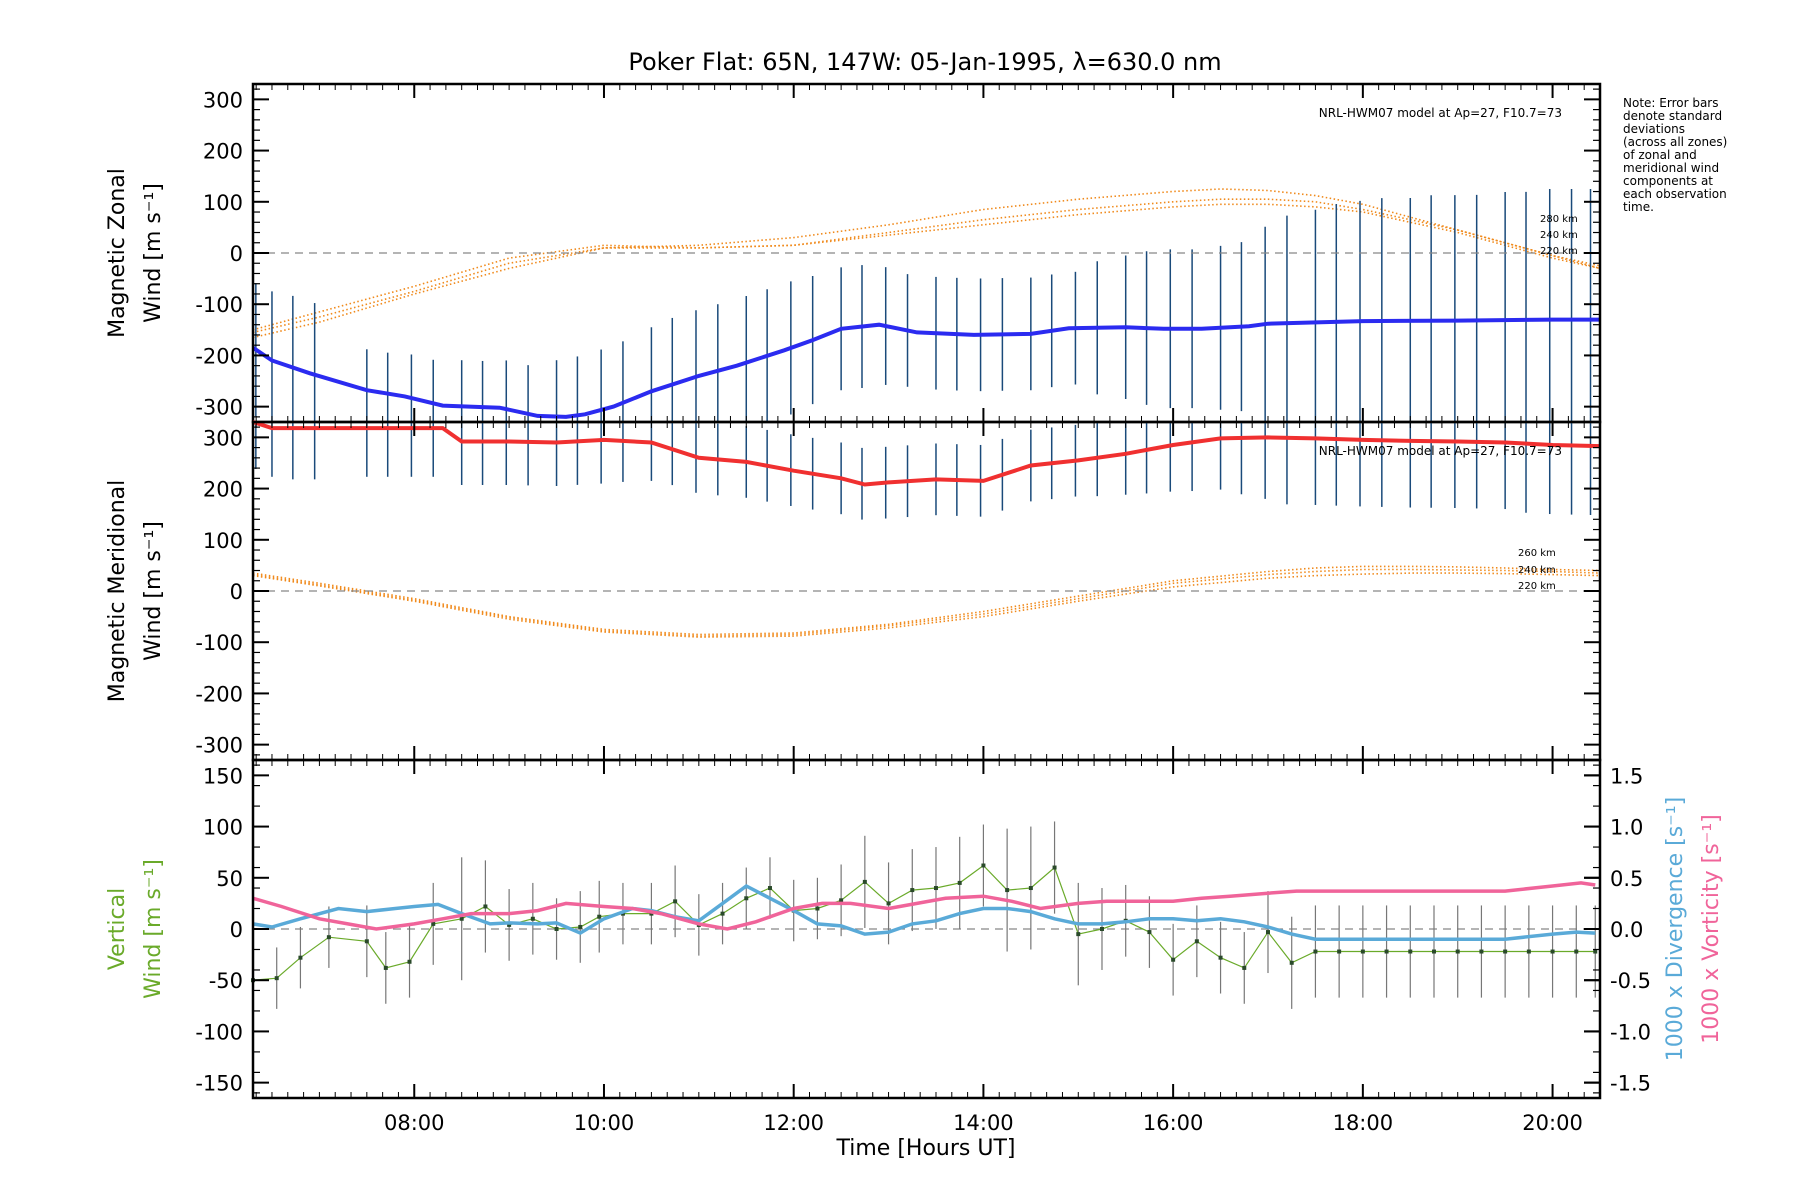 The height and width of the screenshot is (1200, 1800). I want to click on note-line: Note: Error bars, so click(1670, 103).